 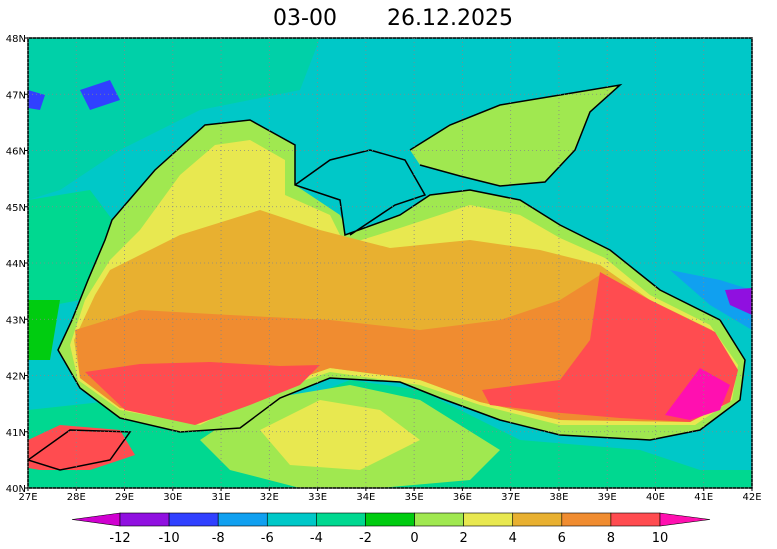 I want to click on y-tick-label: 46N, so click(x=16, y=152).